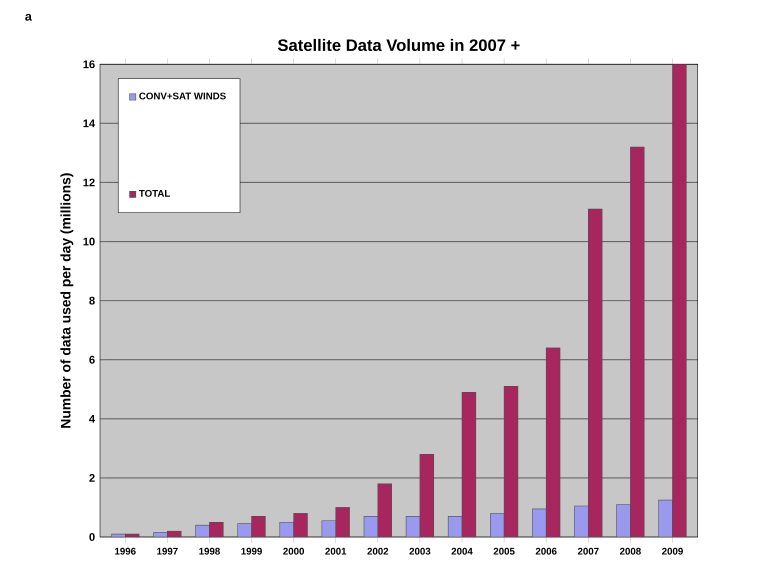 The height and width of the screenshot is (569, 769). What do you see at coordinates (588, 551) in the screenshot?
I see `x-tick-label: 2007` at bounding box center [588, 551].